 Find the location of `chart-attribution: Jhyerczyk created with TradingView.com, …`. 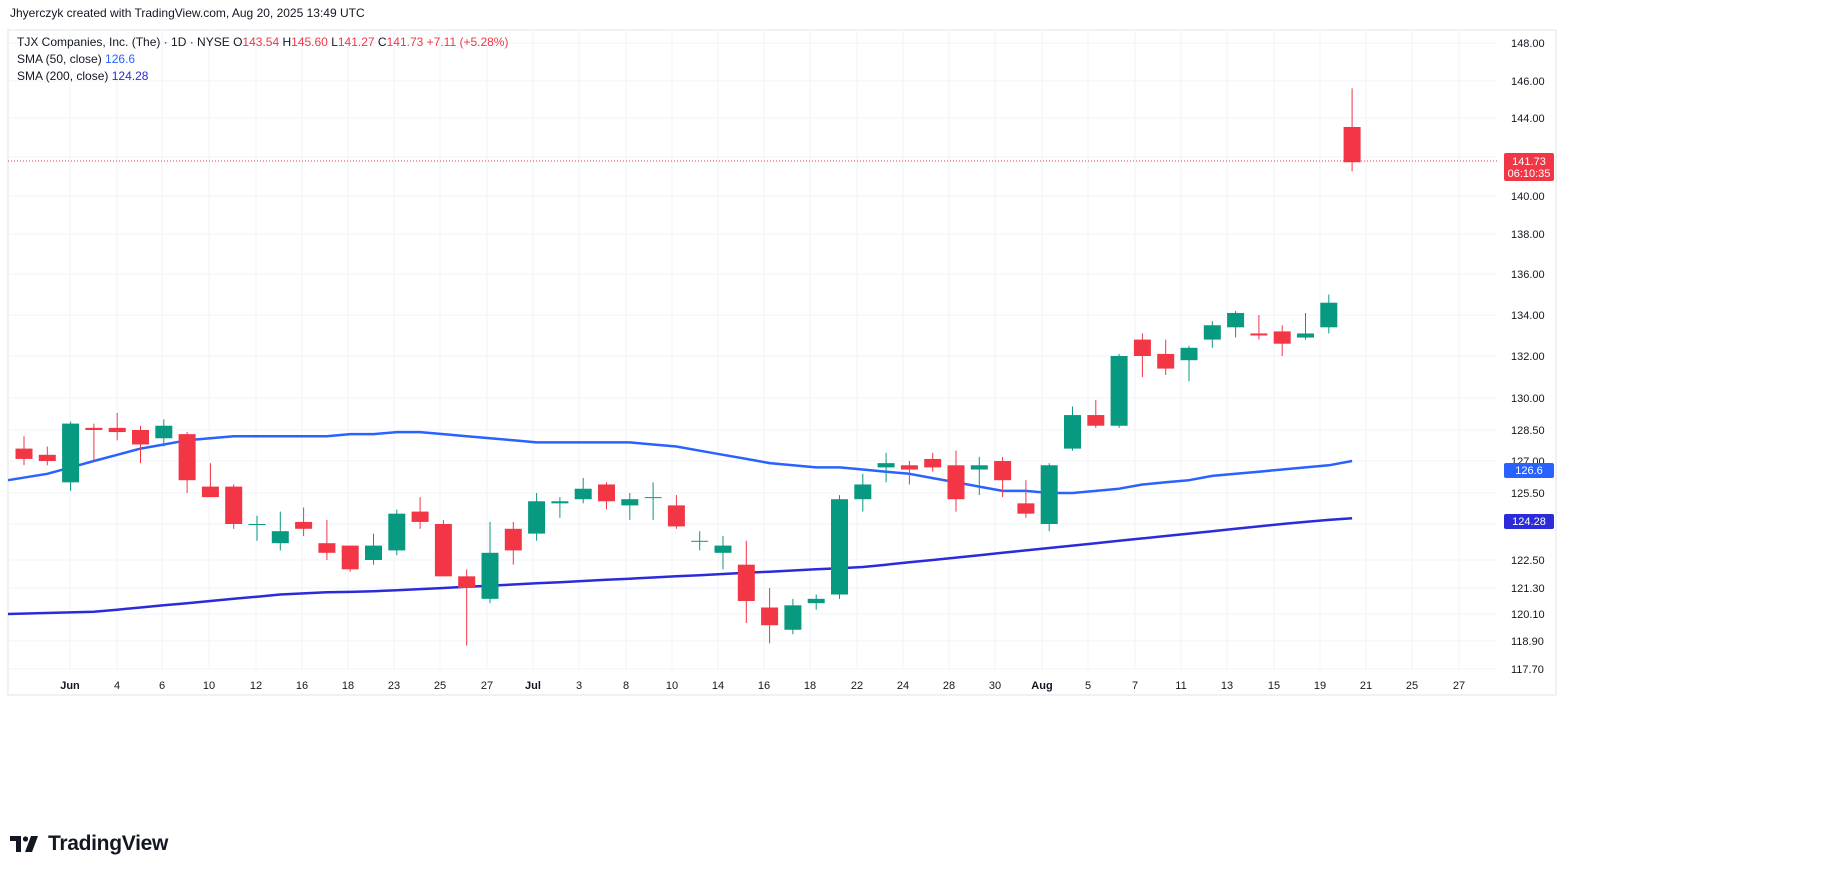

chart-attribution: Jhyerczyk created with TradingView.com, … is located at coordinates (187, 13).